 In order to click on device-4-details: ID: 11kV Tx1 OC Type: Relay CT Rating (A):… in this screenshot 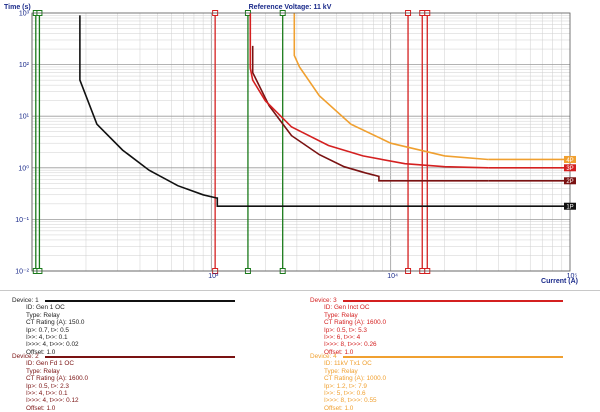, I will do `click(436, 386)`.